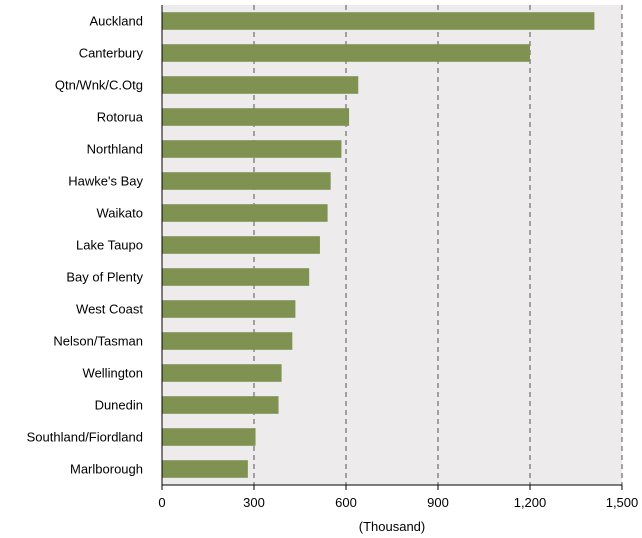 The width and height of the screenshot is (642, 538). What do you see at coordinates (99, 85) in the screenshot?
I see `category-label: Qtn/Wnk/C.Otg` at bounding box center [99, 85].